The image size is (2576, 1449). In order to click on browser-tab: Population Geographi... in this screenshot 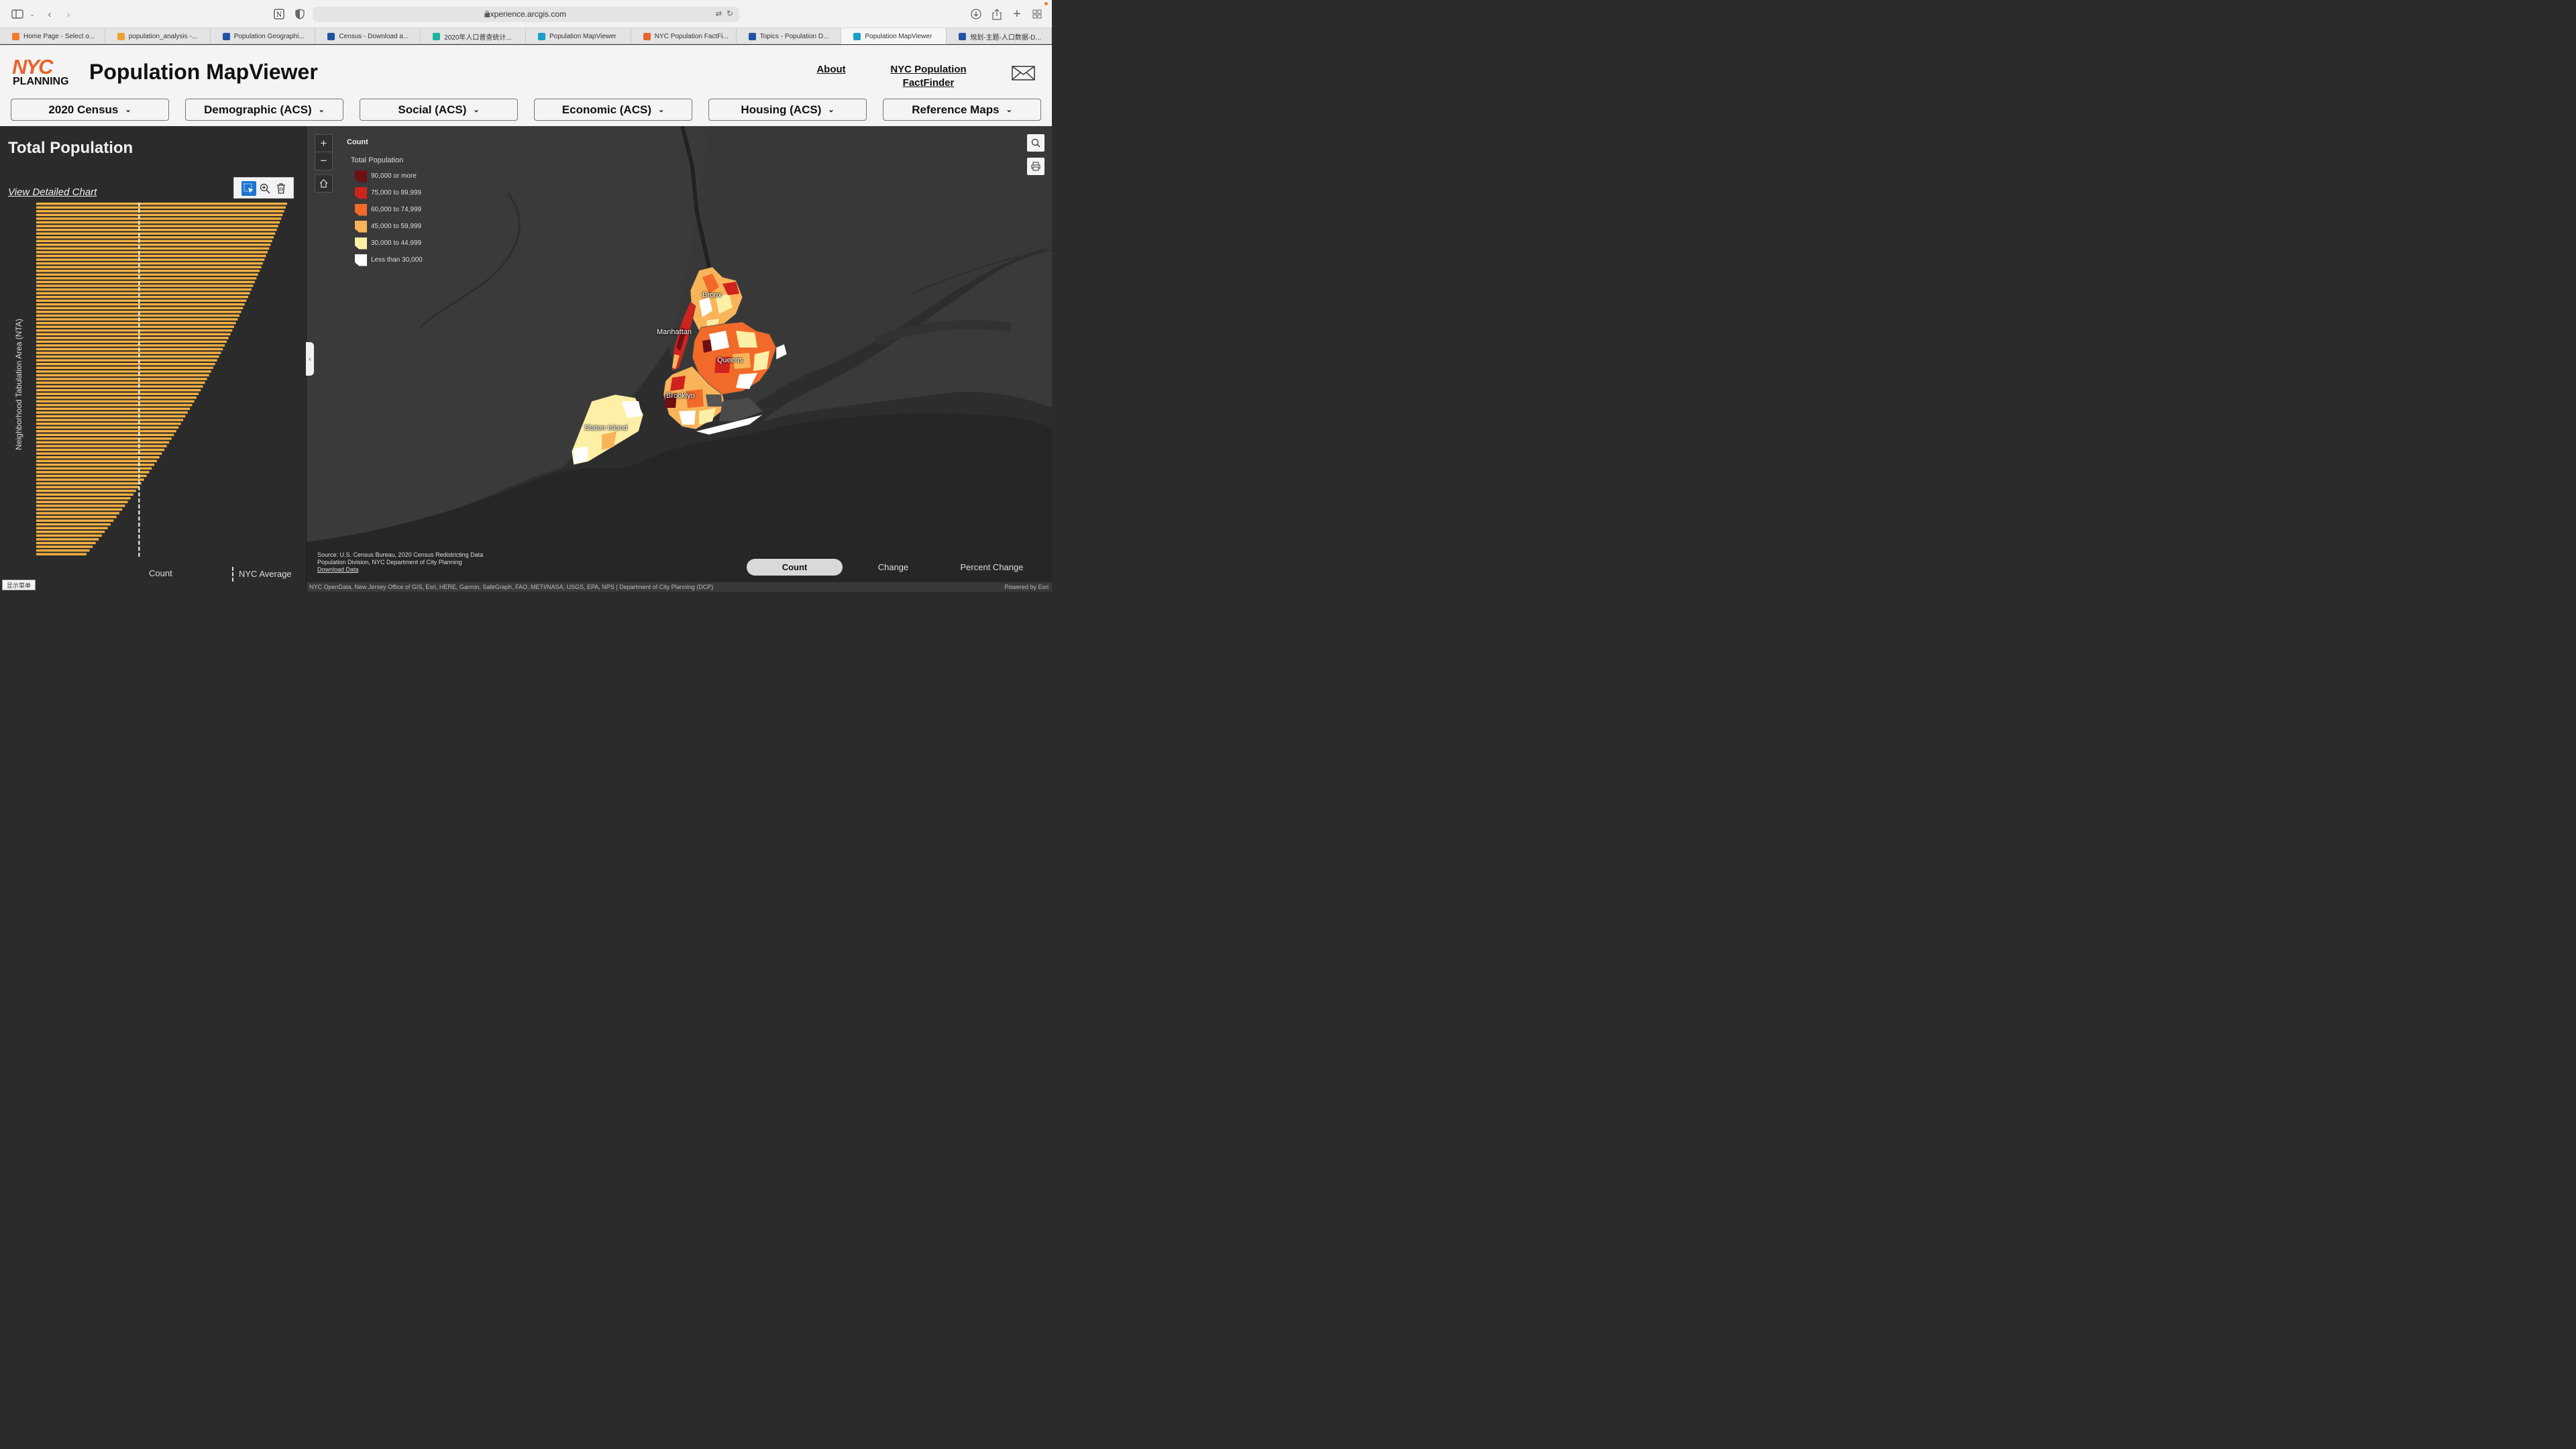, I will do `click(263, 36)`.